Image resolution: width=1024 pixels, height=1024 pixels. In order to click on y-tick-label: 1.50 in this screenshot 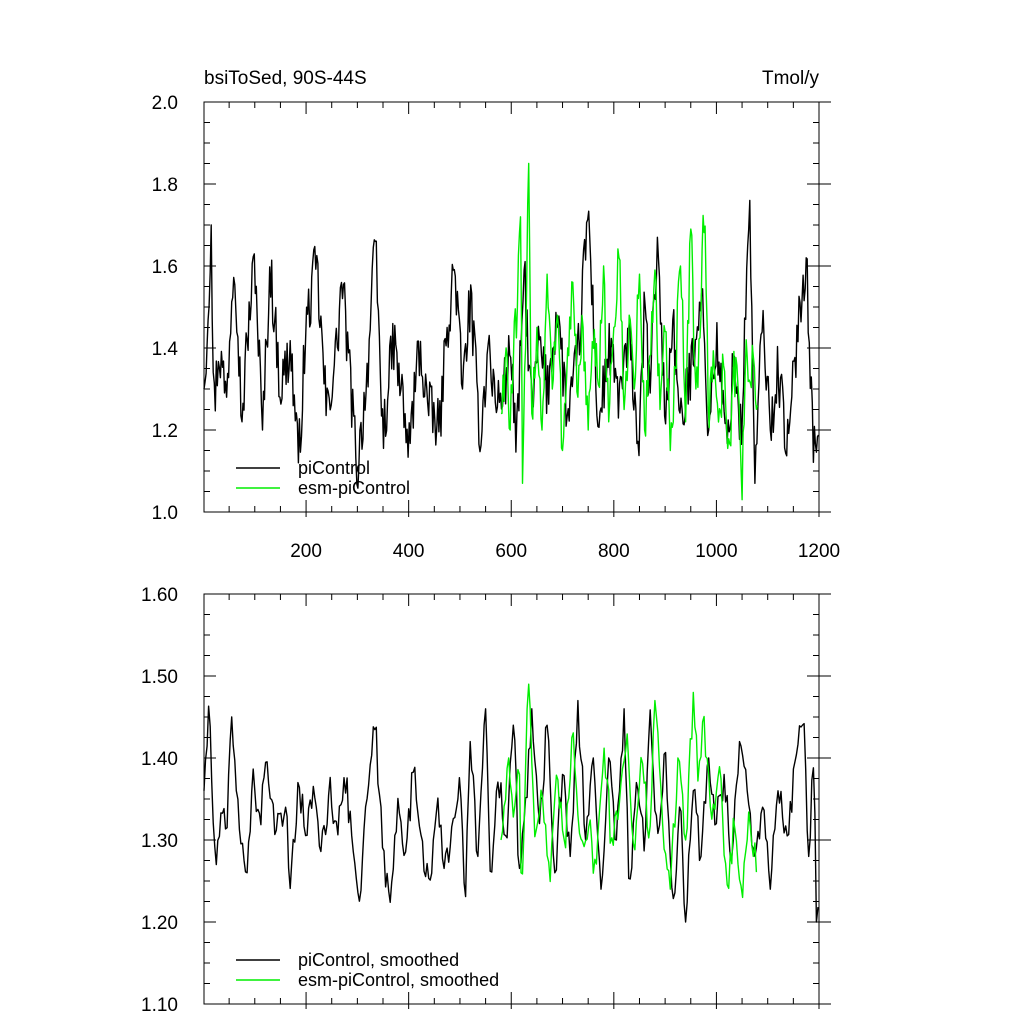, I will do `click(159, 677)`.